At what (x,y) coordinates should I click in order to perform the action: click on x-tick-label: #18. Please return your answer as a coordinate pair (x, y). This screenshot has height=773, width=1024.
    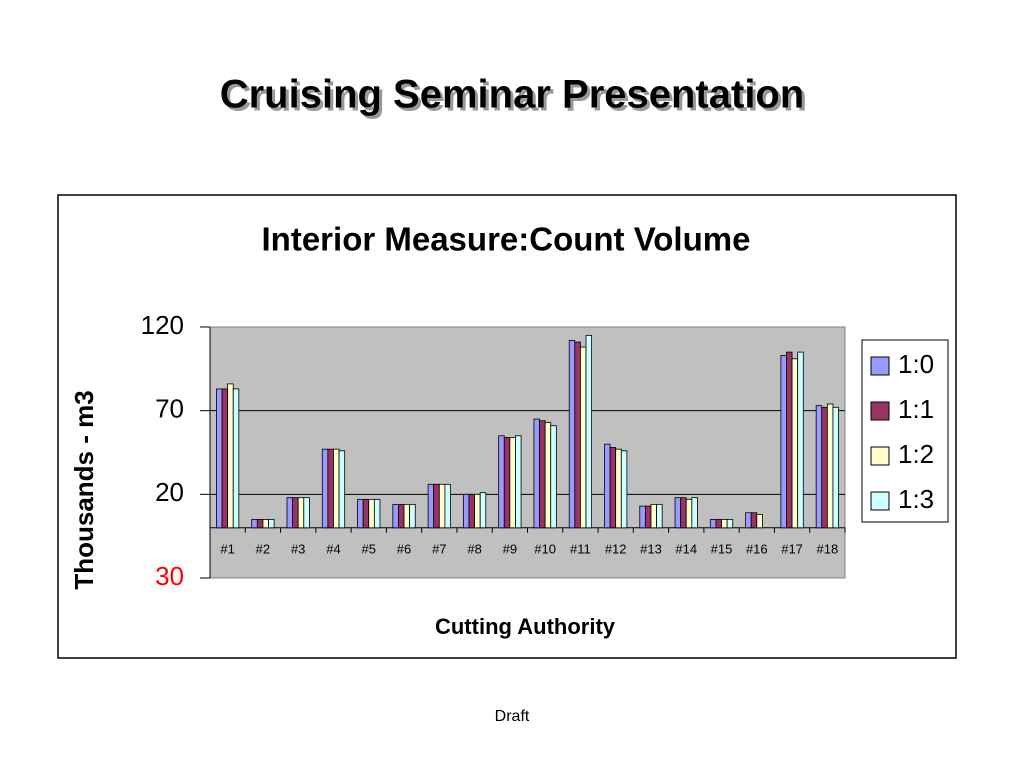
    Looking at the image, I should click on (828, 548).